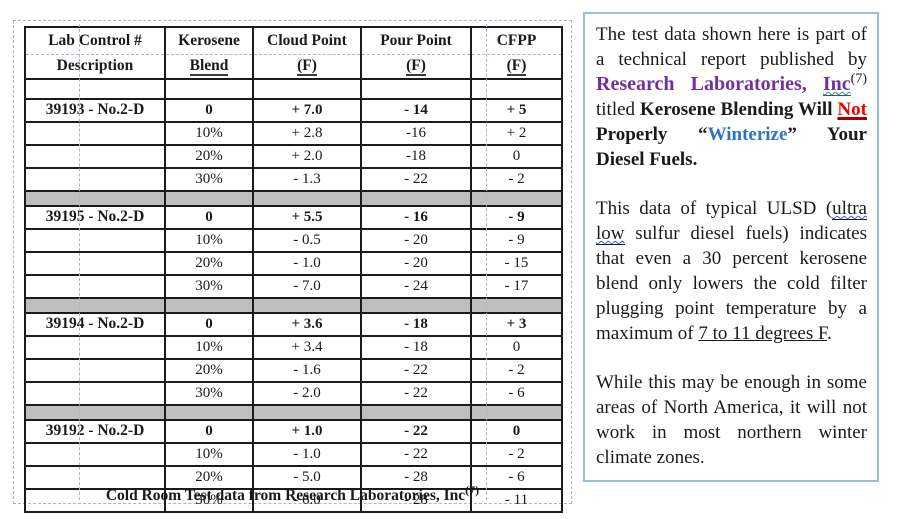  Describe the element at coordinates (416, 40) in the screenshot. I see `col-header-pour-point: Pour Point` at that location.